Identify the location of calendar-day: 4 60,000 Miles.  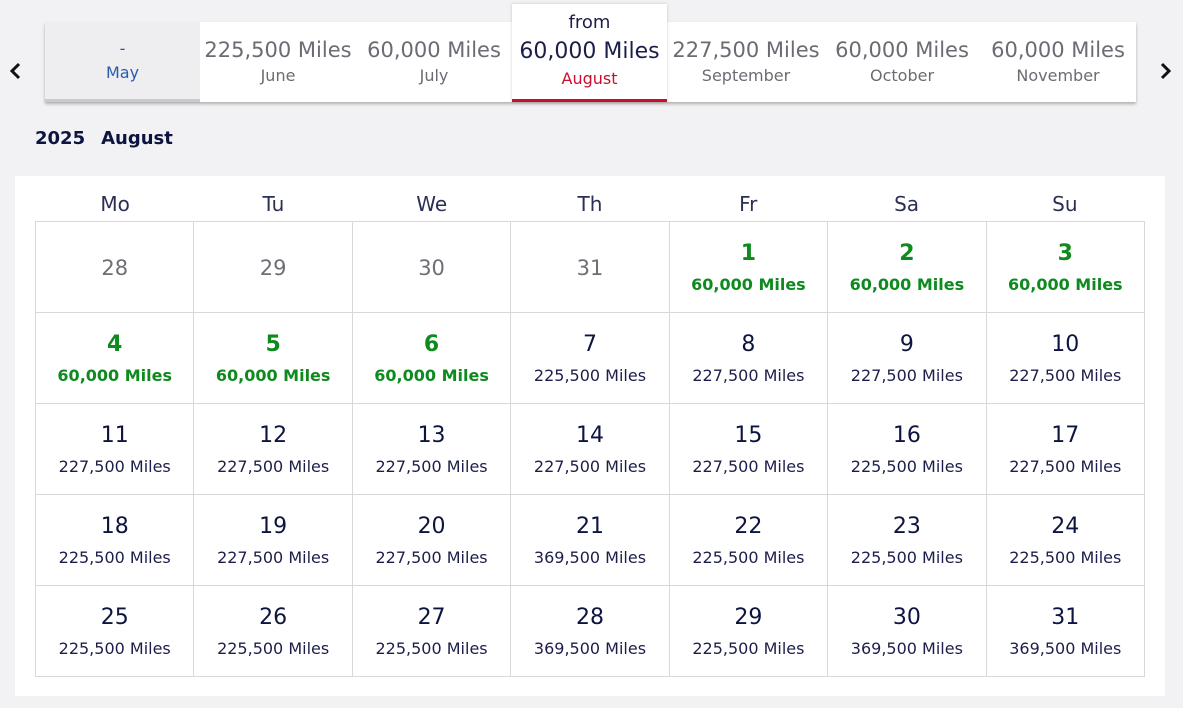
(115, 358).